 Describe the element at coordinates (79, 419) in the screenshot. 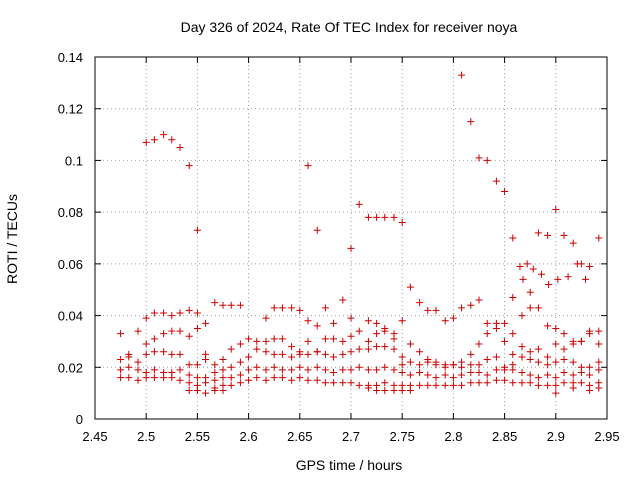

I see `y-tick-label: 0` at that location.